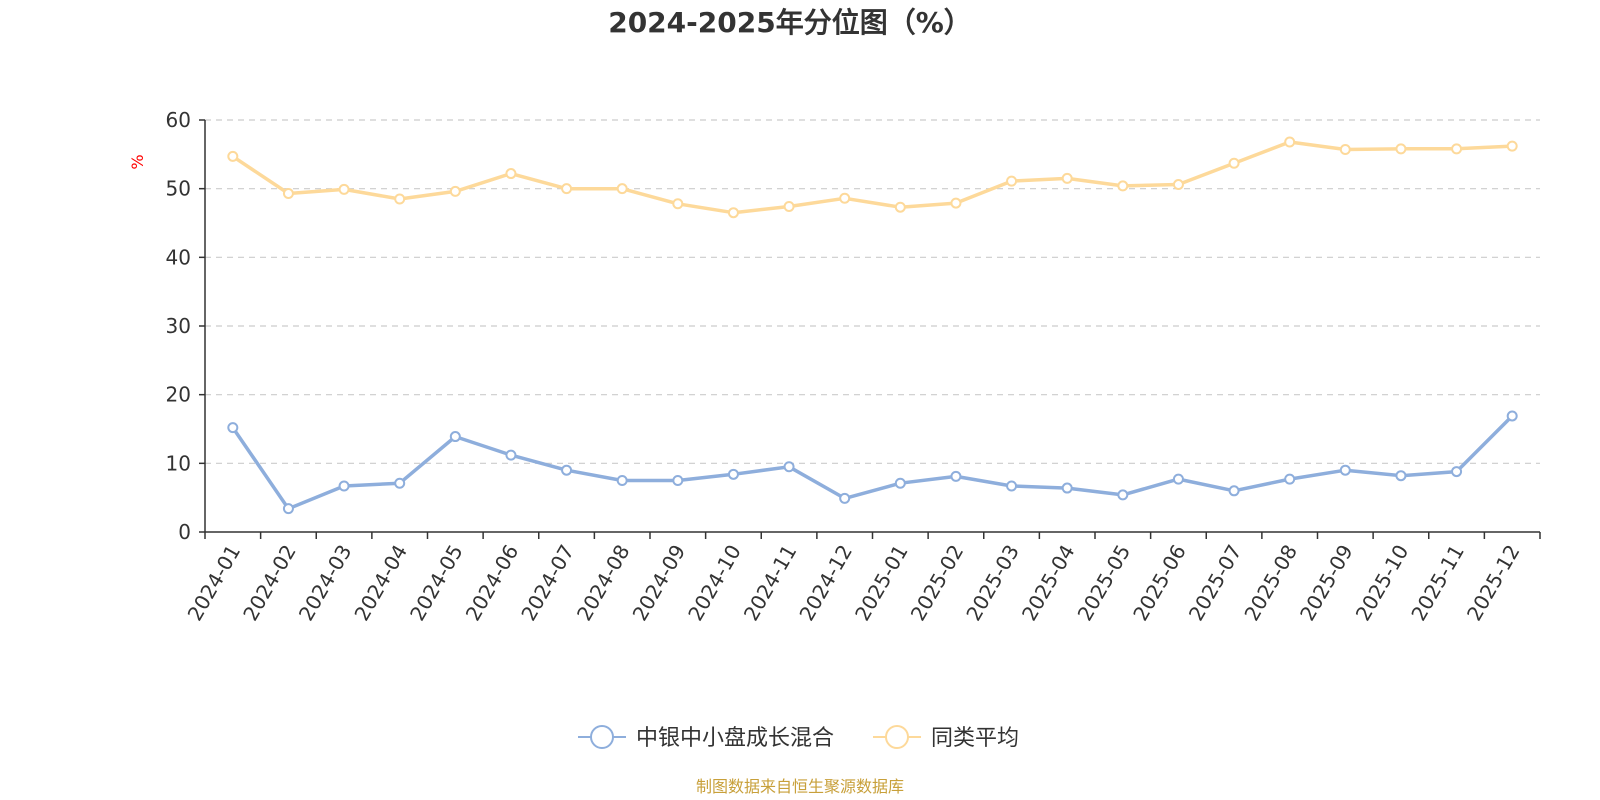 The width and height of the screenshot is (1600, 800). I want to click on x-tick-label: 2024-10, so click(714, 583).